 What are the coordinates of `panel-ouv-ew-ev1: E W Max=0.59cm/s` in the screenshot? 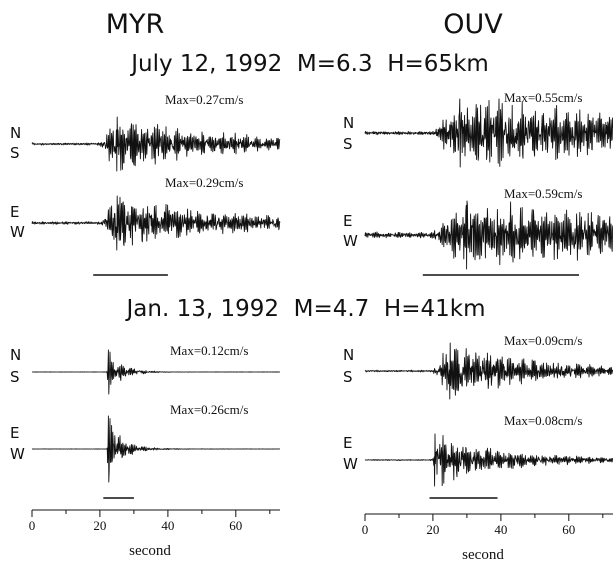 It's located at (478, 228).